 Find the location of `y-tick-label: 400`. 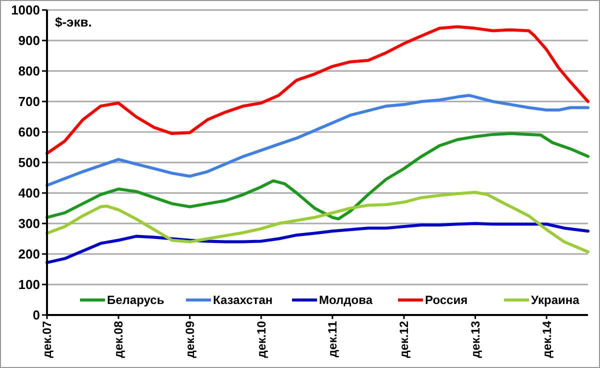

y-tick-label: 400 is located at coordinates (29, 193).